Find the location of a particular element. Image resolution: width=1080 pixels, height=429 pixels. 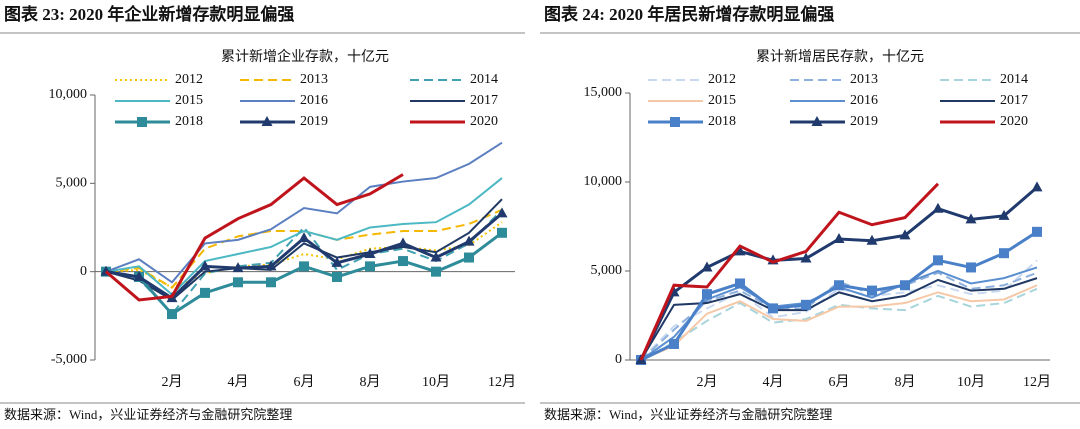

y-tick-label: 0 is located at coordinates (83, 271).